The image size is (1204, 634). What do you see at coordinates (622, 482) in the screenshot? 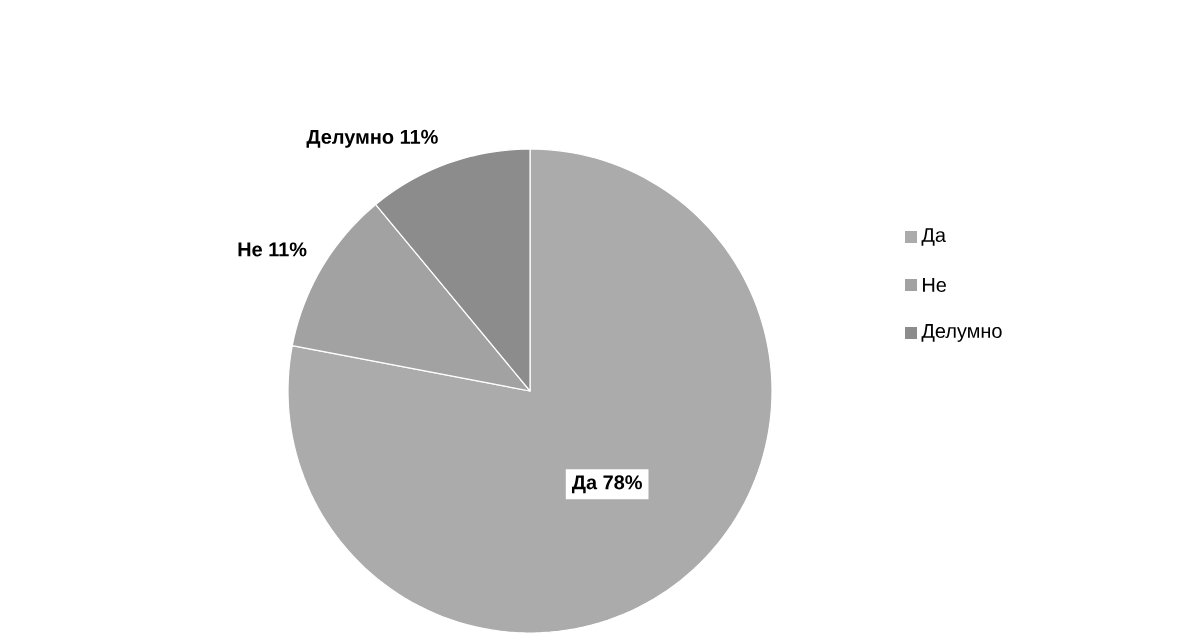
I see `data-label: 78%` at bounding box center [622, 482].